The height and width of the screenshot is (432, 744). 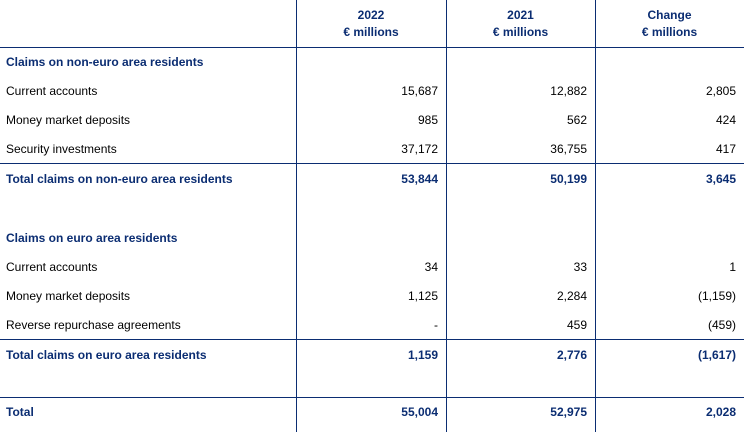 What do you see at coordinates (419, 91) in the screenshot?
I see `cell-value: 15,687` at bounding box center [419, 91].